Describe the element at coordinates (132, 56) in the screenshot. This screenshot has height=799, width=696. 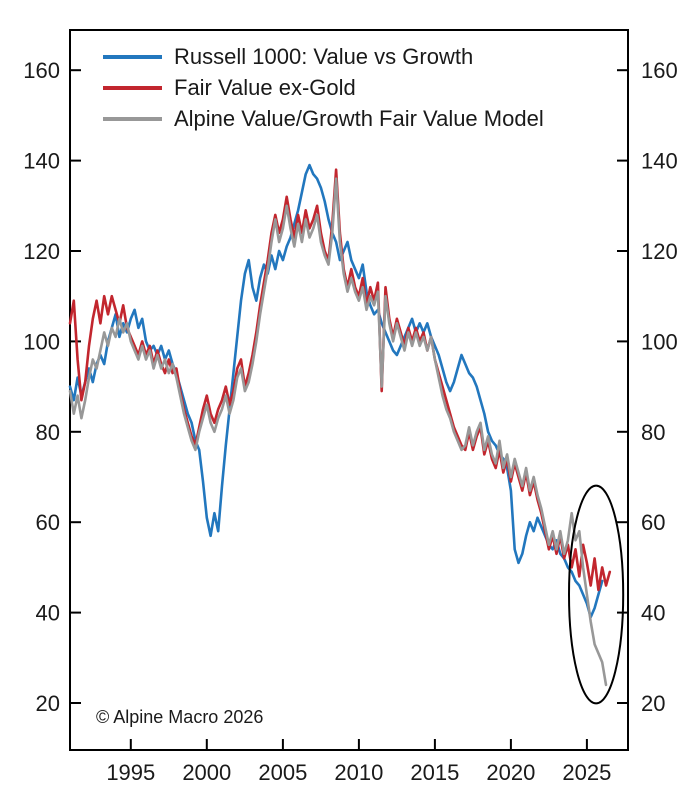
I see `legend-swatch-russell` at that location.